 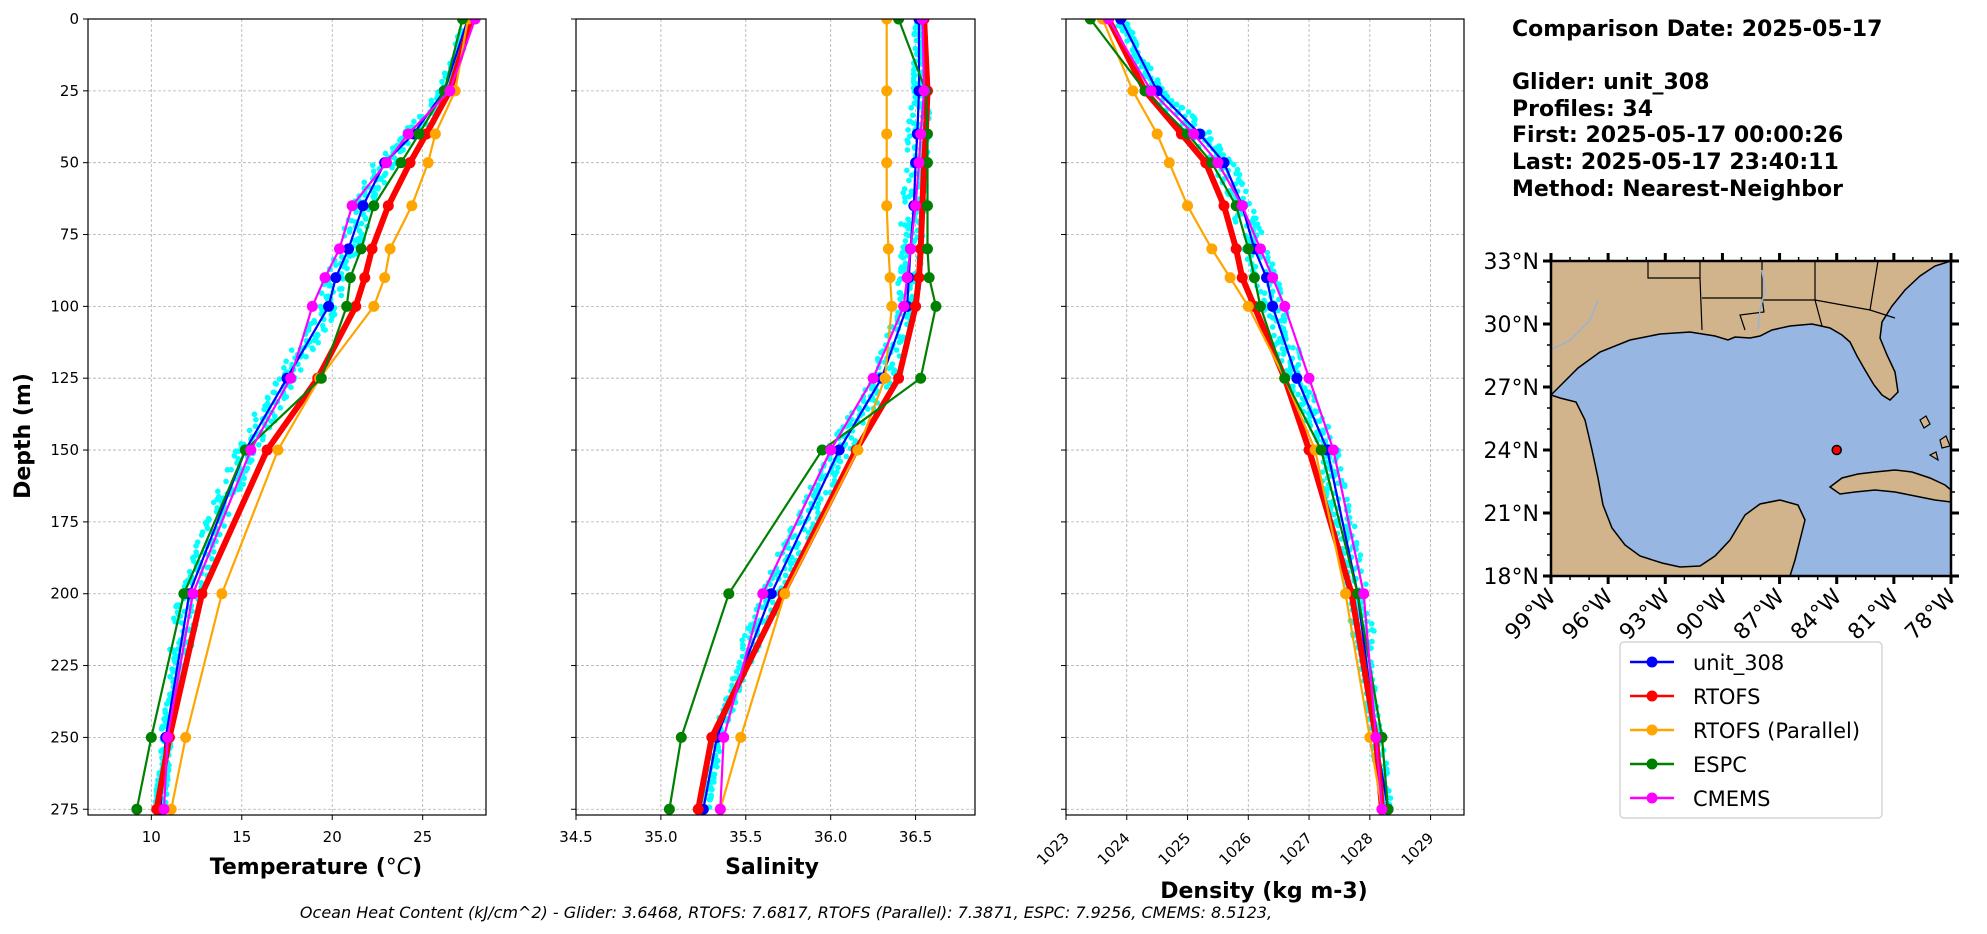 What do you see at coordinates (1677, 135) in the screenshot?
I see `first-time: First: 2025-05-17 00:00:26` at bounding box center [1677, 135].